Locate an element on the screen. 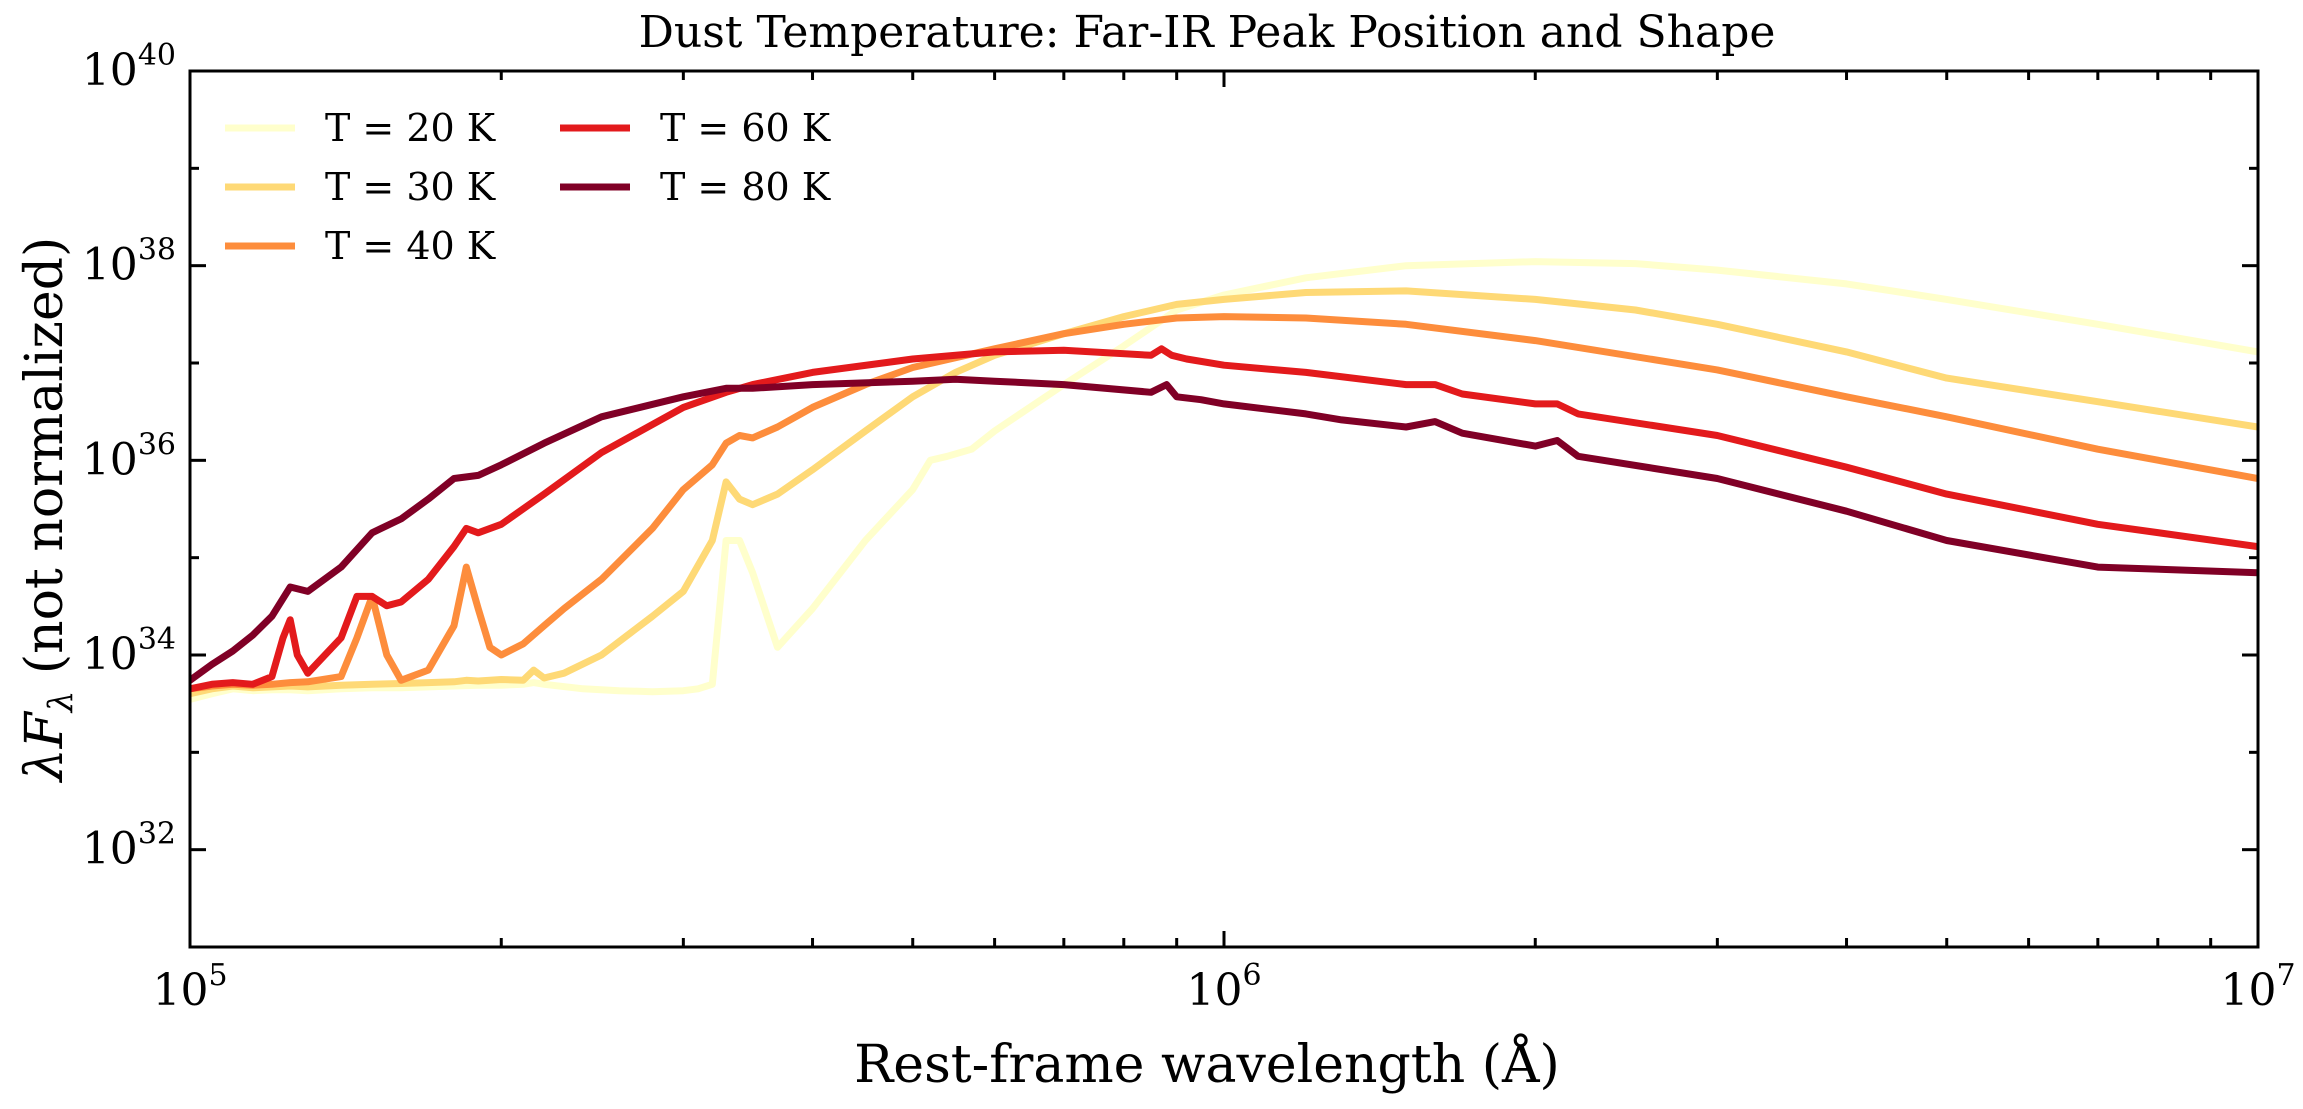 This screenshot has width=2303, height=1109. x-tick-label-1: 10⁶ is located at coordinates (1223, 987).